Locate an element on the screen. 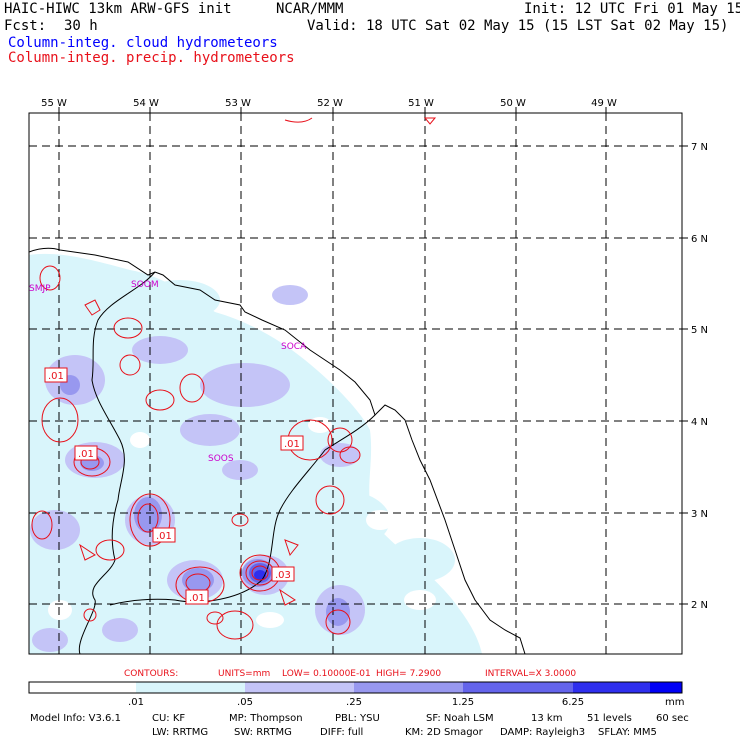 The height and width of the screenshot is (740, 740). lon-label: 53 W is located at coordinates (238, 103).